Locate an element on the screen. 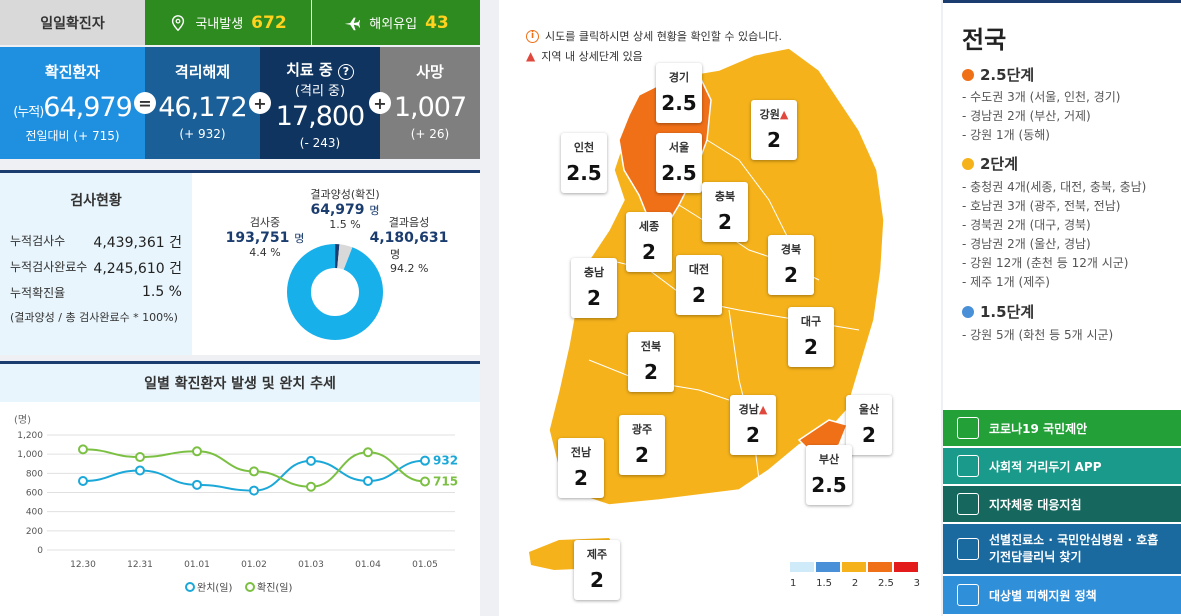  location-pin-icon is located at coordinates (178, 22).